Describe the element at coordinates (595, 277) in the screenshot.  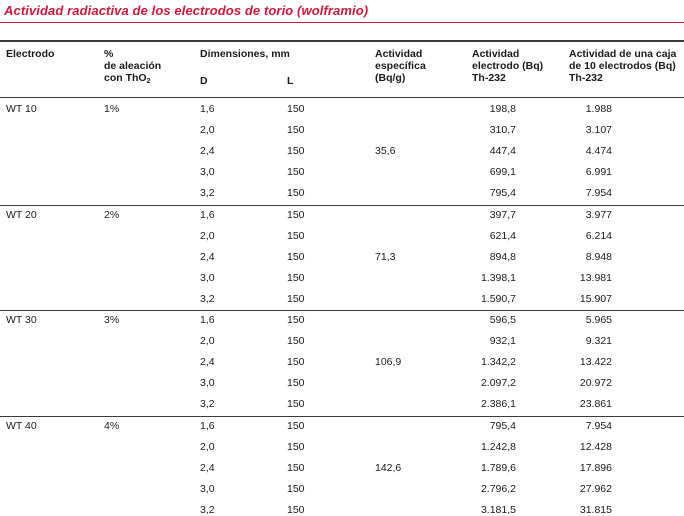
I see `cell-actividad-caja: 13.981` at that location.